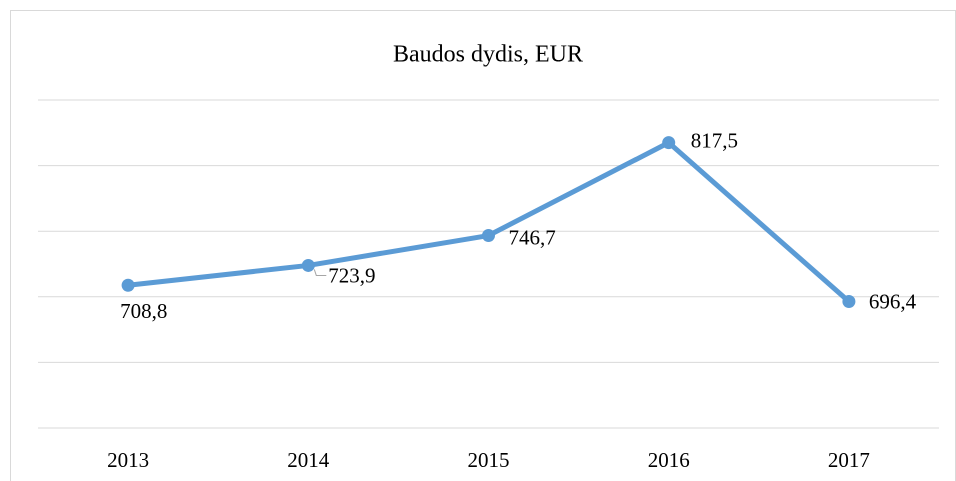  I want to click on chart-title: Baudos dydis, EUR, so click(488, 55).